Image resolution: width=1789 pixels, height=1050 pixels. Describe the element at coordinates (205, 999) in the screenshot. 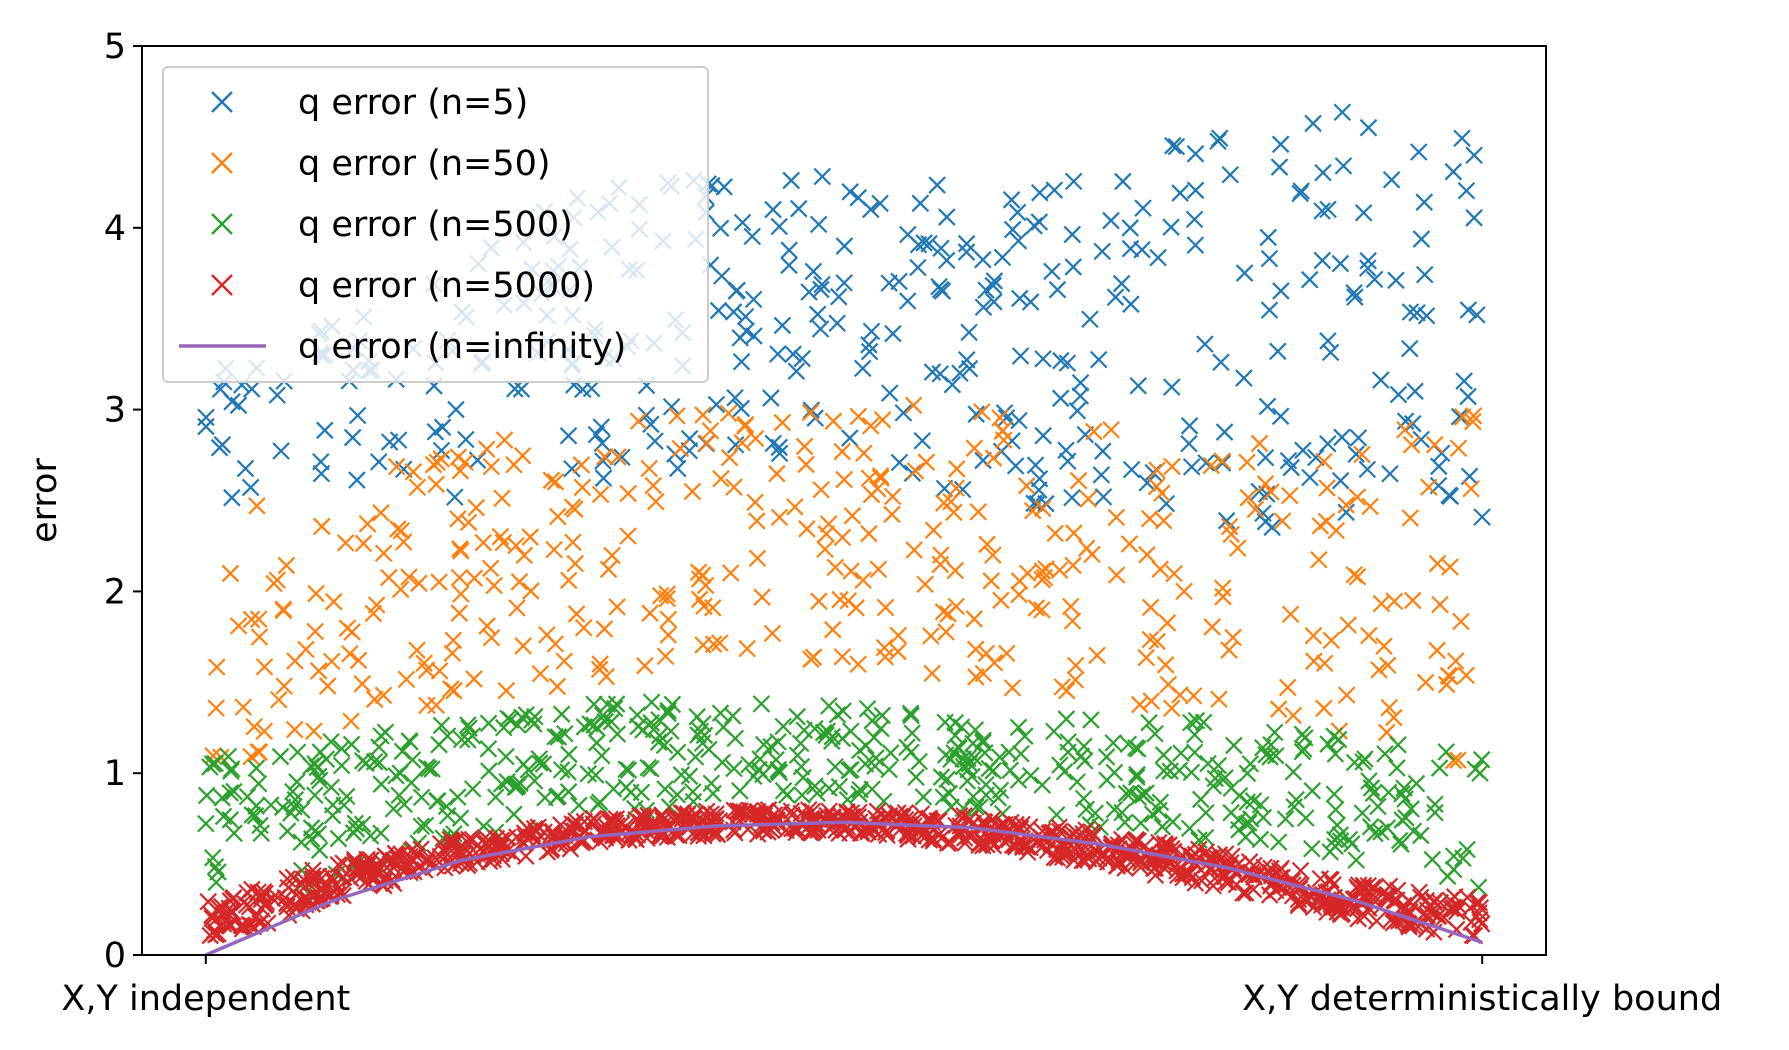

I see `x-tick-label: X,Y independent` at that location.